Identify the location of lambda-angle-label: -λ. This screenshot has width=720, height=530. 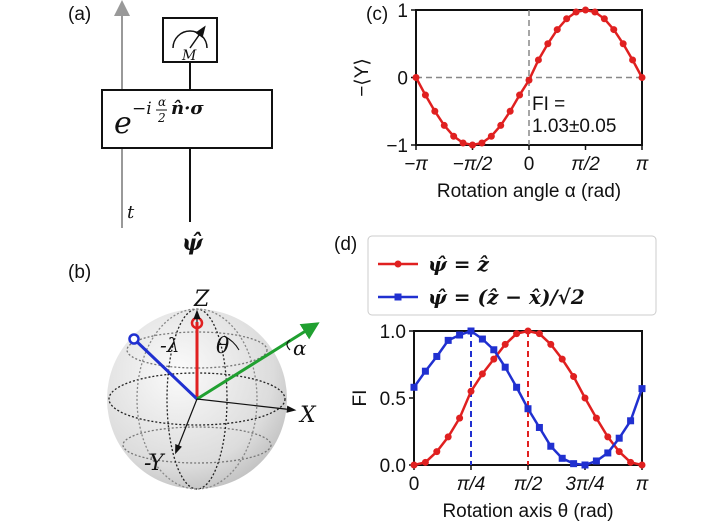
(169, 345).